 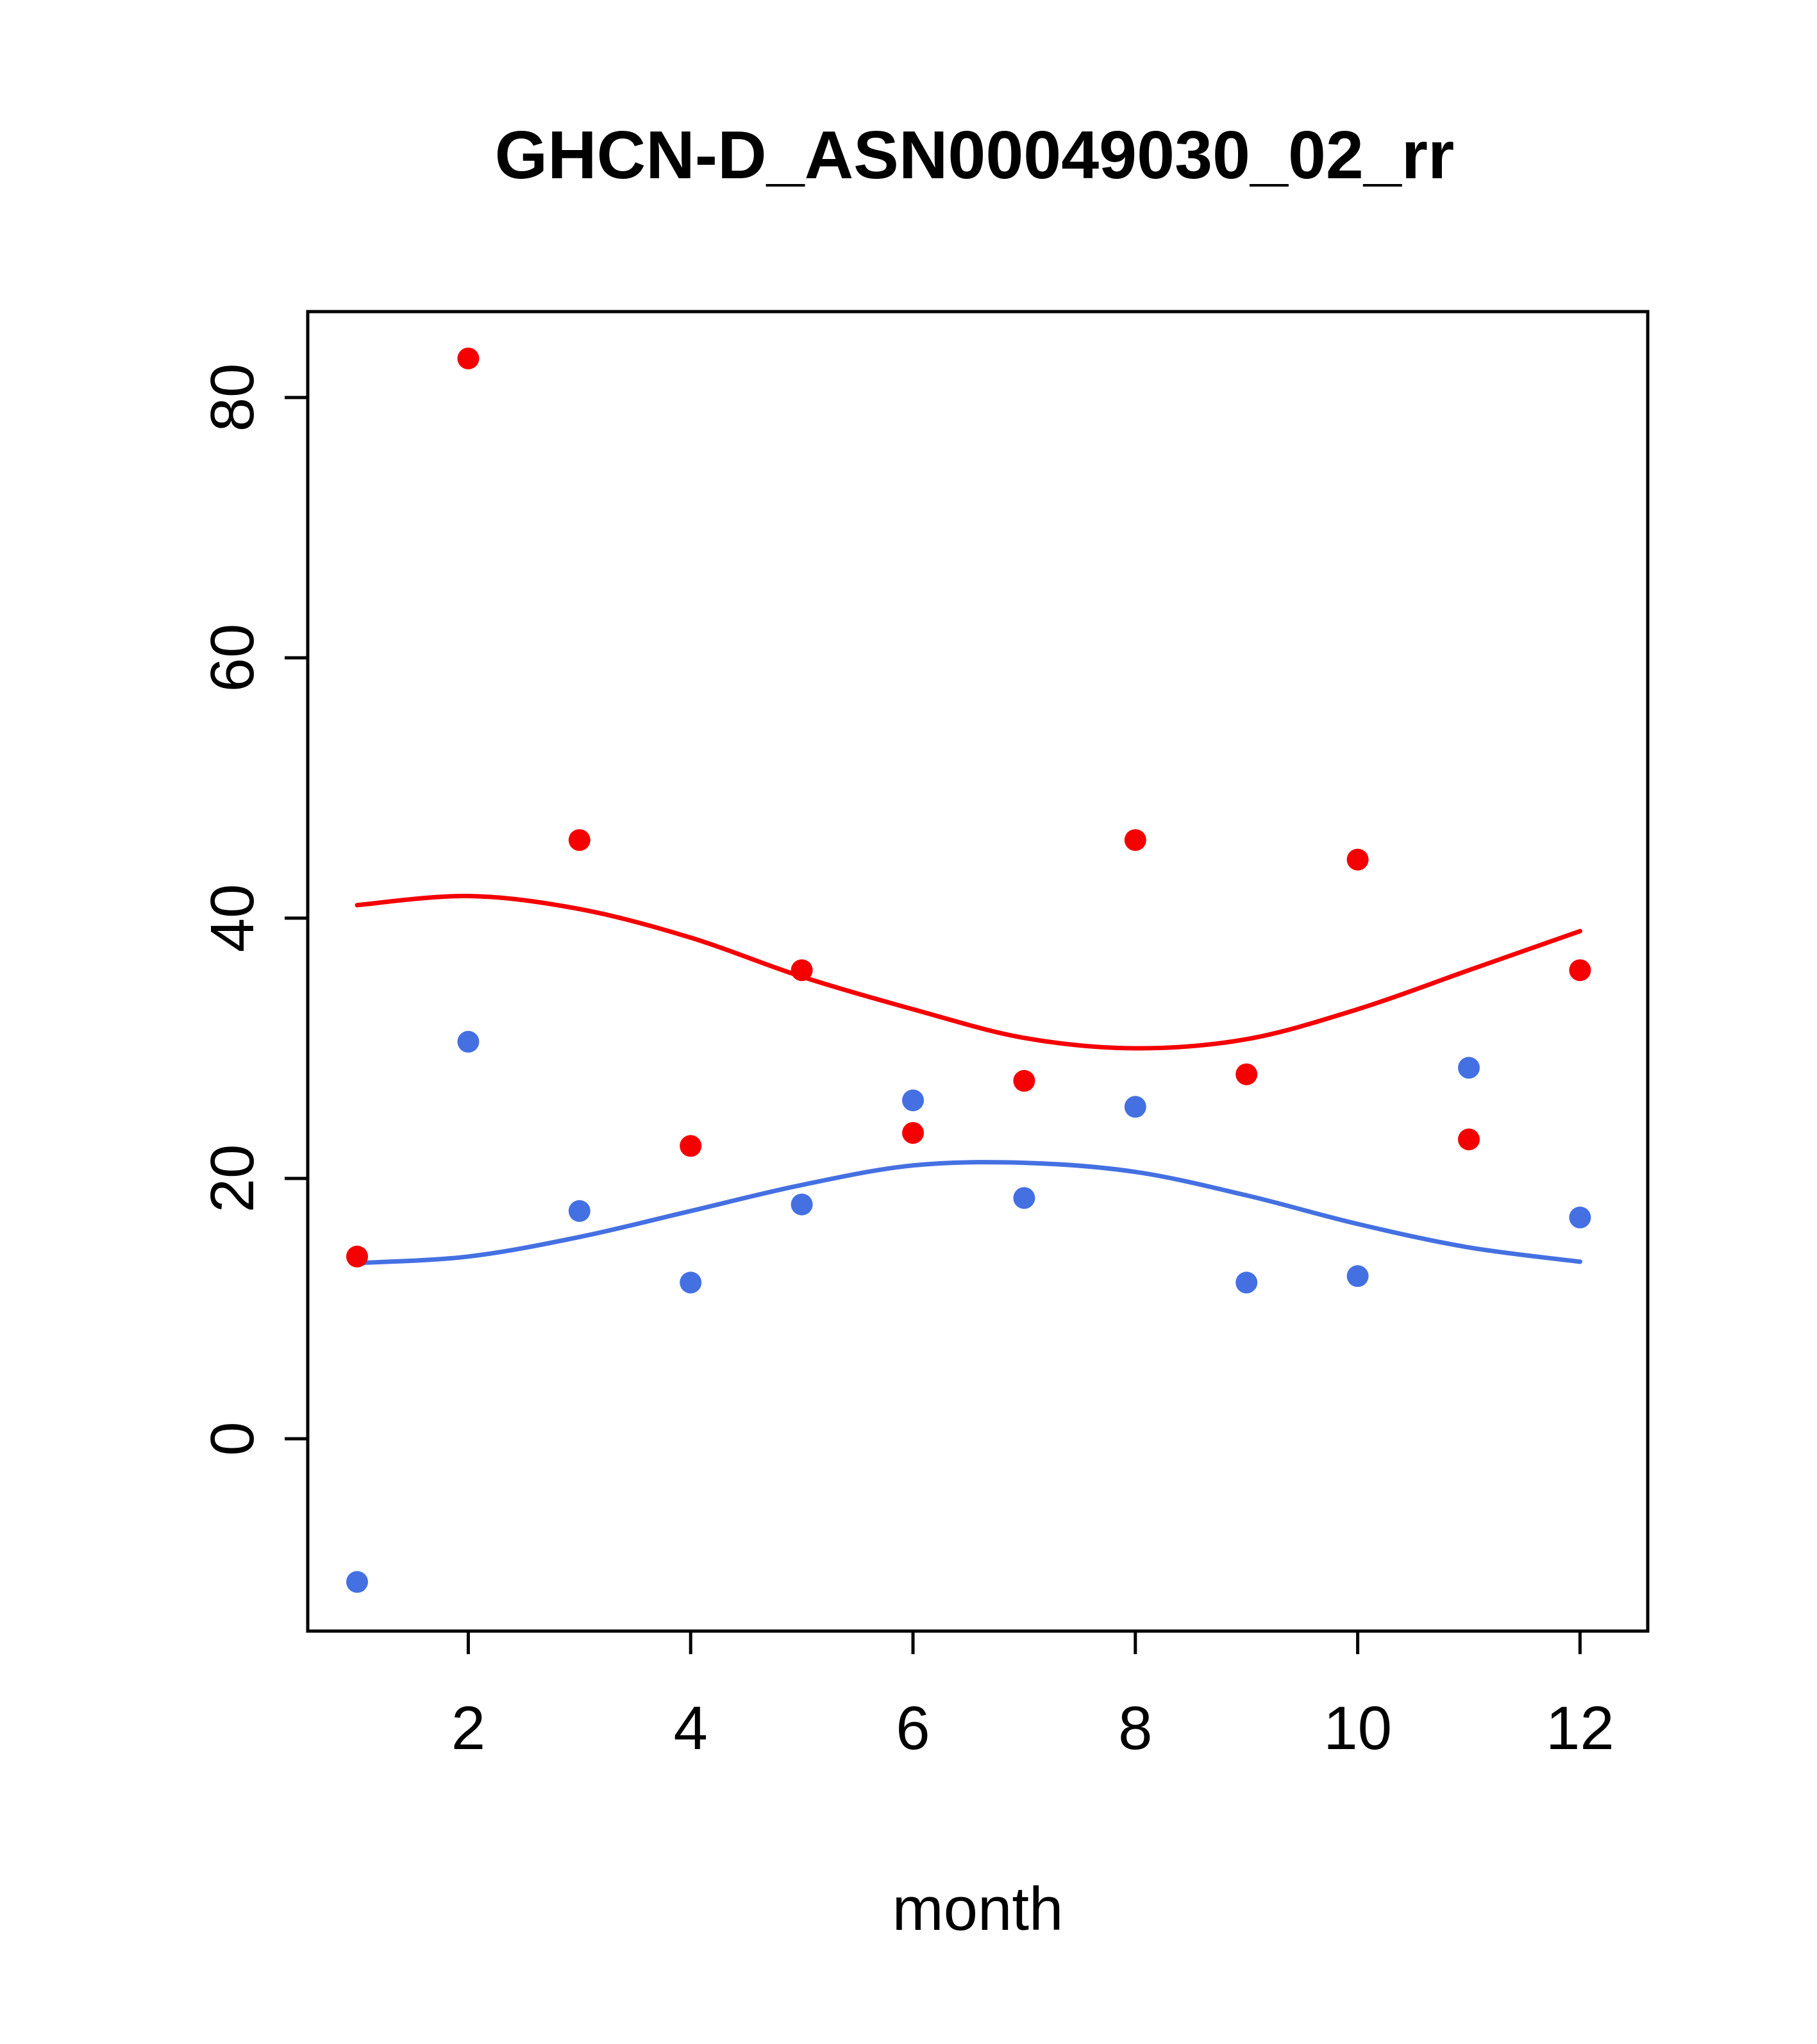 What do you see at coordinates (232, 918) in the screenshot?
I see `y-tick-label: 40` at bounding box center [232, 918].